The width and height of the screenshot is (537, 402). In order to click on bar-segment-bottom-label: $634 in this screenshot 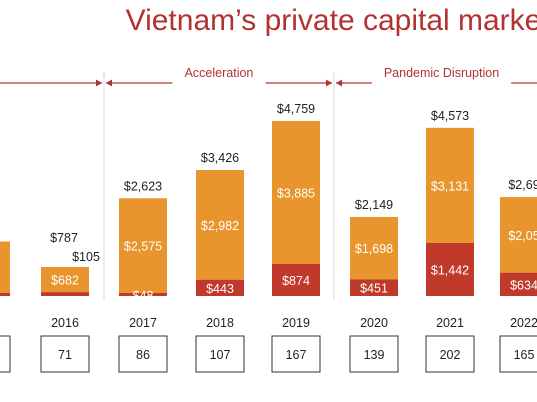, I will do `click(523, 285)`.